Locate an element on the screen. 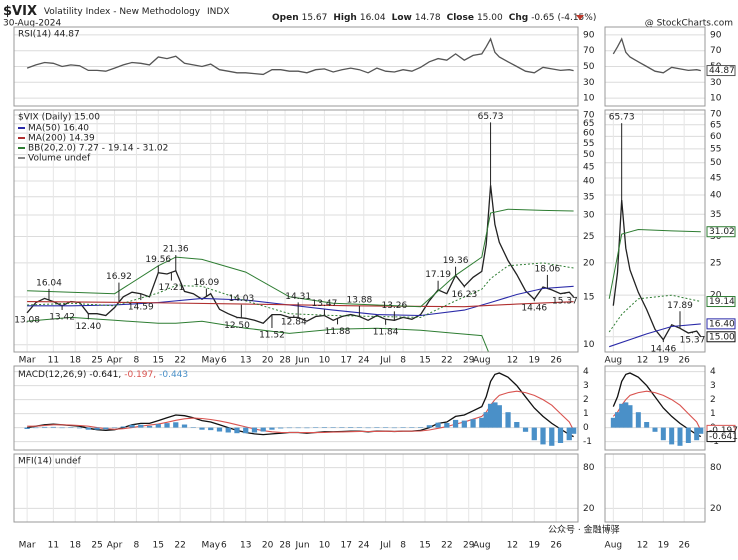  source: @ StockCharts.com is located at coordinates (689, 24).